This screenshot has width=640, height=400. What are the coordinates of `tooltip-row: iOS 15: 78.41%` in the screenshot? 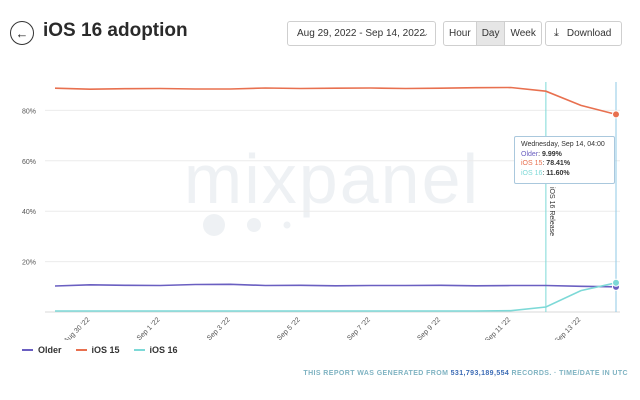 It's located at (546, 163).